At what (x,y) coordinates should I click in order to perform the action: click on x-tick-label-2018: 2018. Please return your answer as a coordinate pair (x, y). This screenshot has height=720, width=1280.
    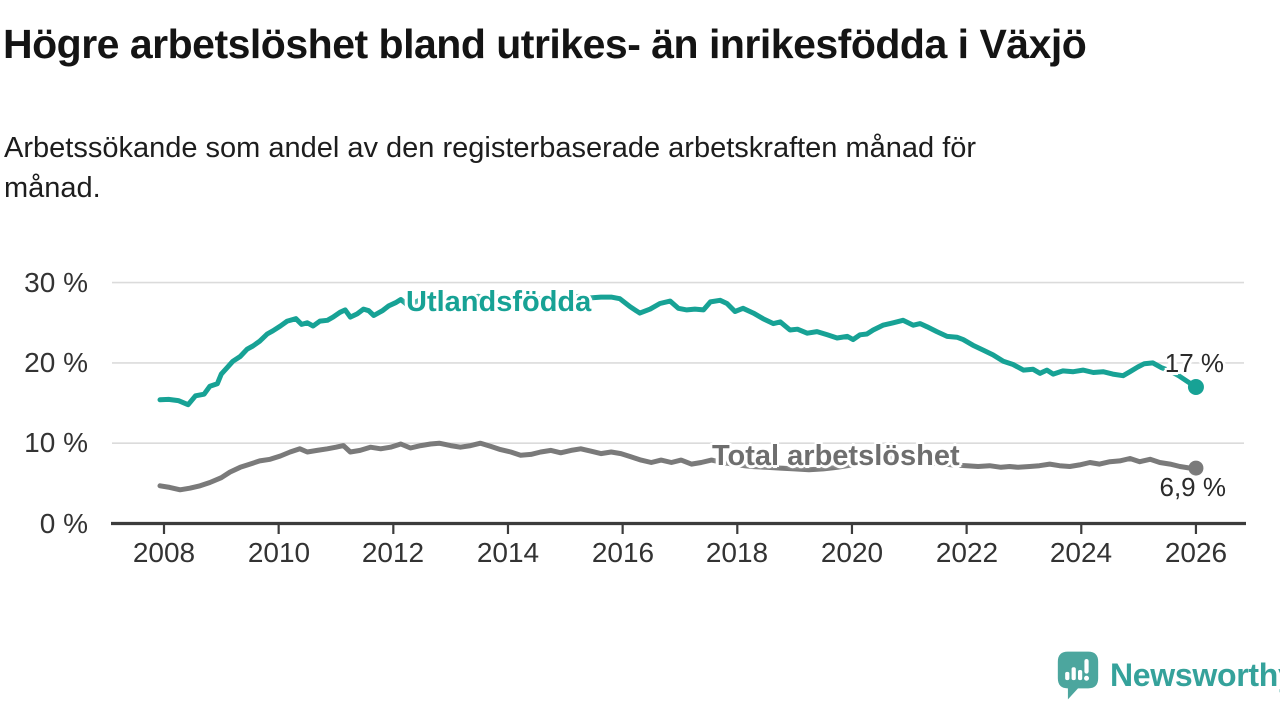
    Looking at the image, I should click on (737, 552).